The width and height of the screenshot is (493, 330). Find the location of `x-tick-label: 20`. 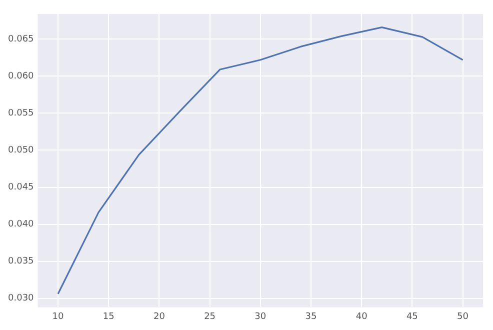

x-tick-label: 20 is located at coordinates (159, 317).